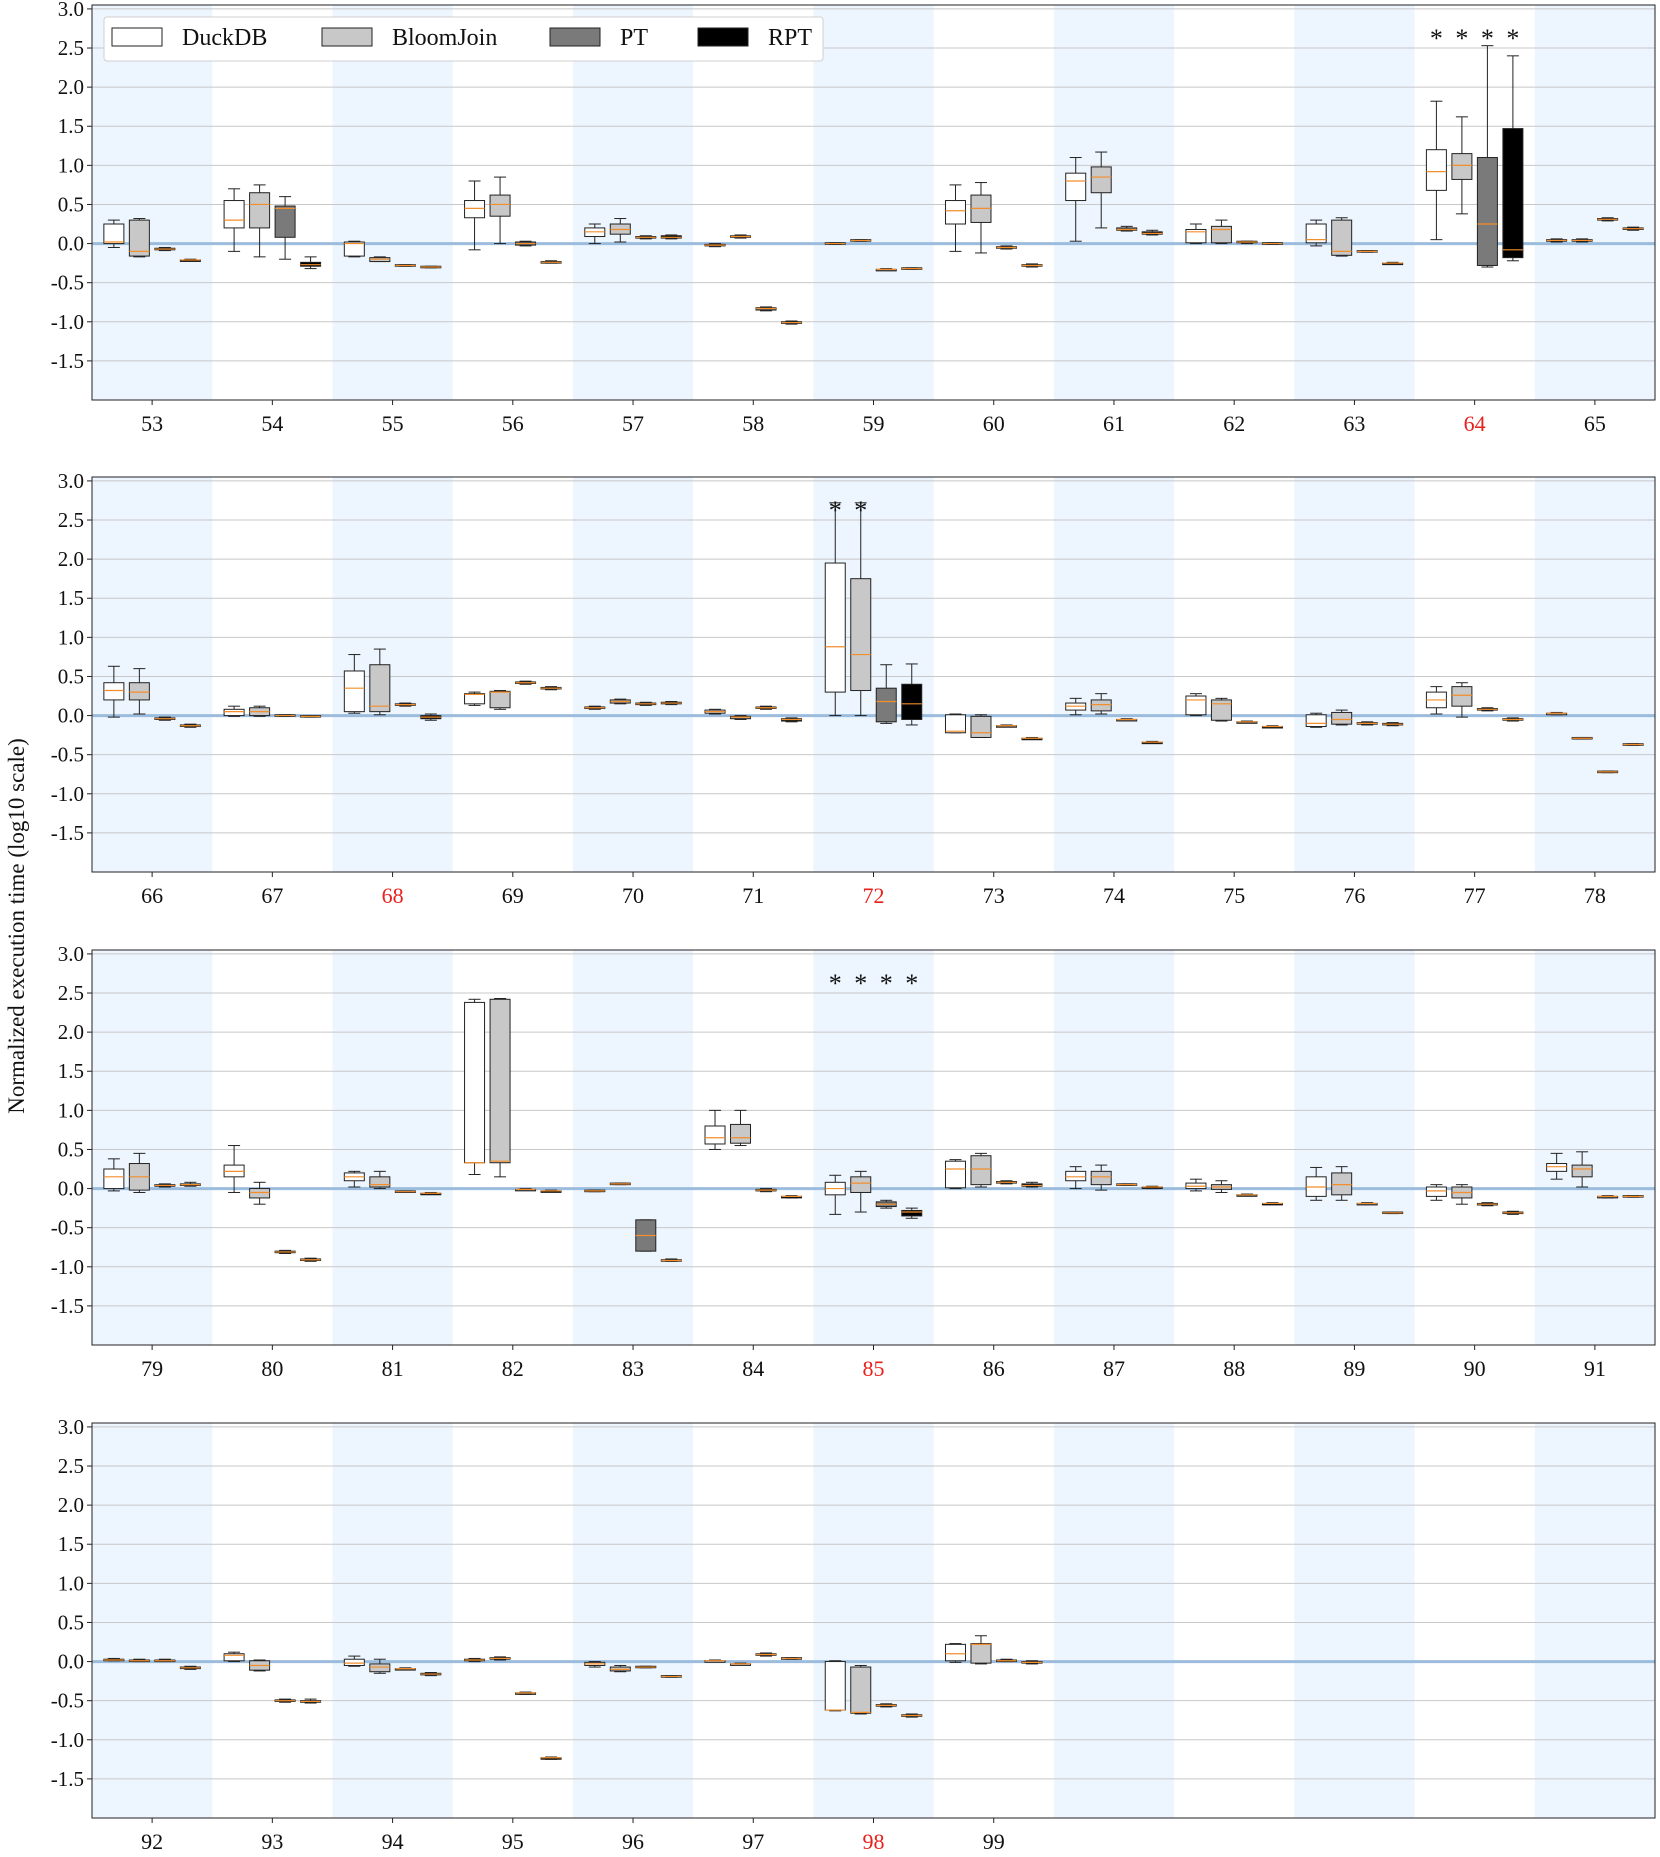  What do you see at coordinates (431, 717) in the screenshot?
I see `box-68-rpt` at bounding box center [431, 717].